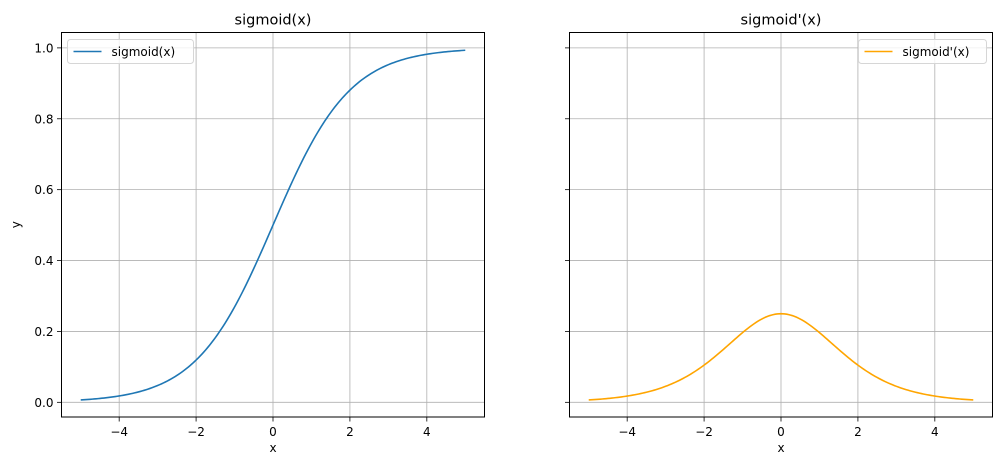 This screenshot has width=1001, height=470. I want to click on y-axis-label: y, so click(16, 224).